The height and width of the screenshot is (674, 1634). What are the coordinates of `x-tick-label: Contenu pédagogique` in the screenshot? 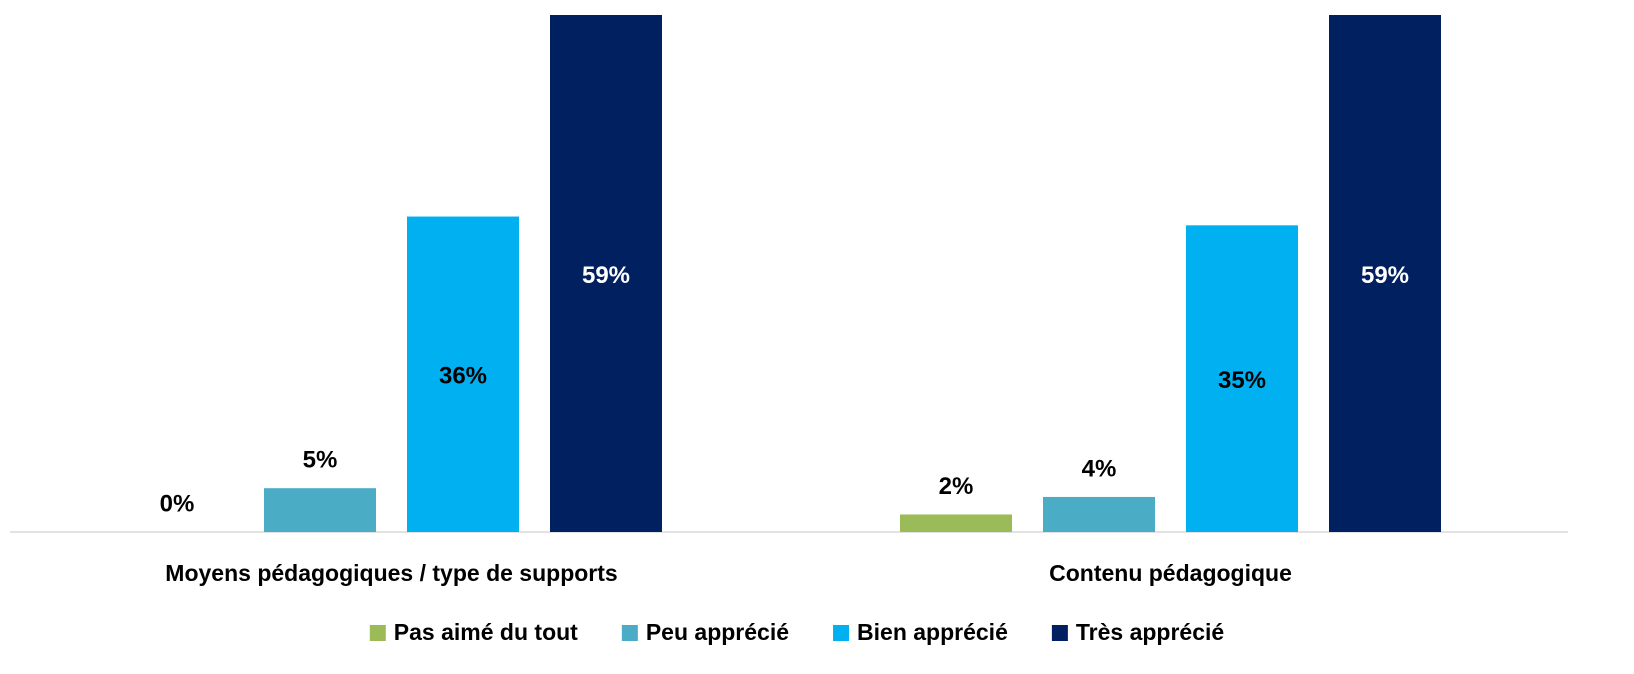 It's located at (1170, 573).